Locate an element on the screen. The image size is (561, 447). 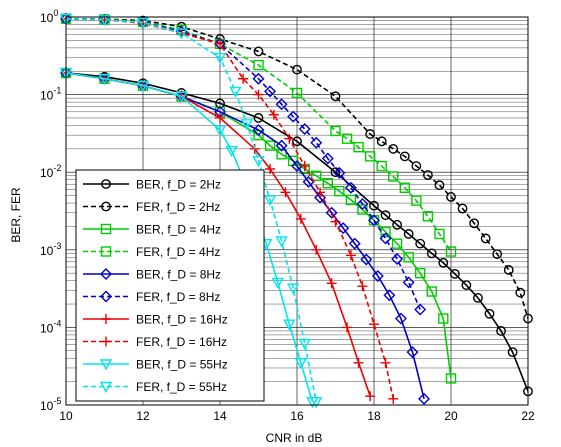
y-tick-label: 10⁻⁴ is located at coordinates (50, 326).